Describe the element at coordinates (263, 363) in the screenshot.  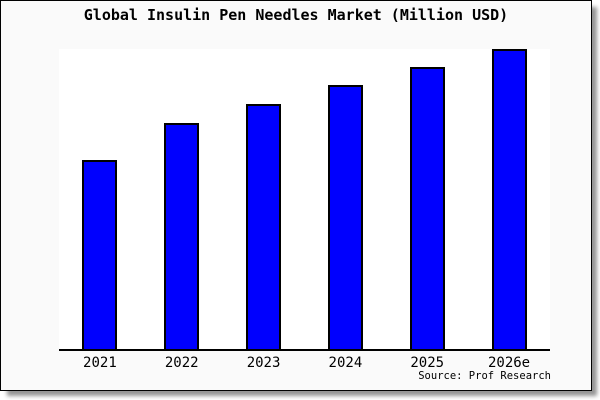
I see `x-tick-label-2023: 2023` at that location.